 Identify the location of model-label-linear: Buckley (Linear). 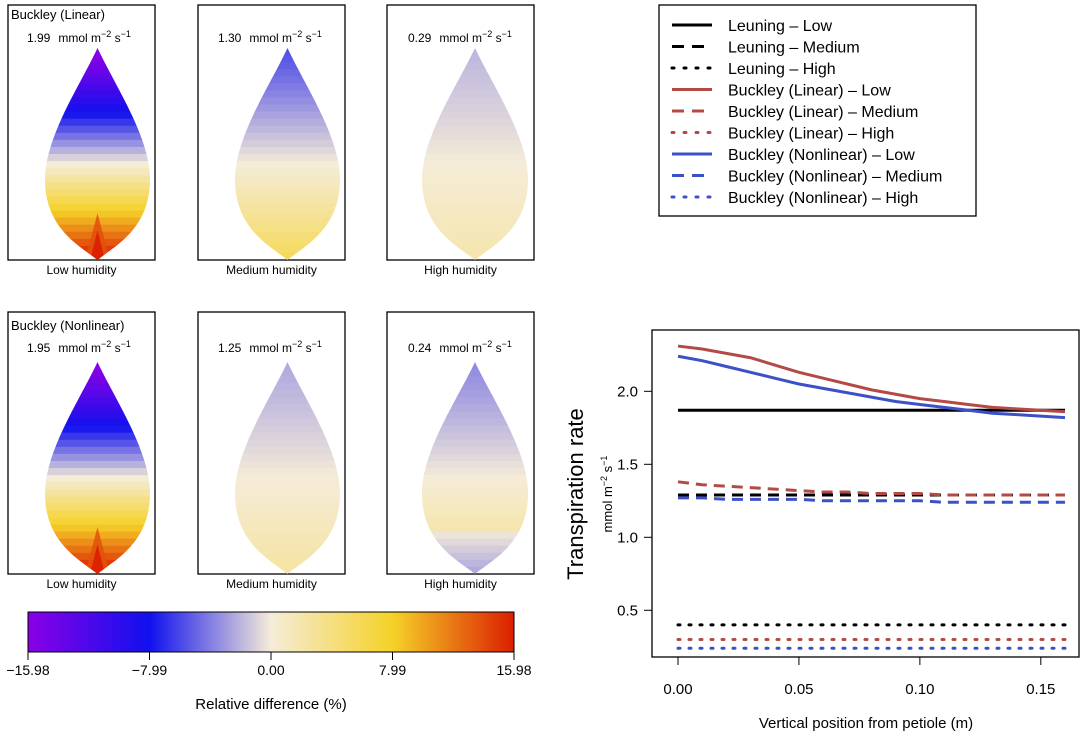
(58, 14).